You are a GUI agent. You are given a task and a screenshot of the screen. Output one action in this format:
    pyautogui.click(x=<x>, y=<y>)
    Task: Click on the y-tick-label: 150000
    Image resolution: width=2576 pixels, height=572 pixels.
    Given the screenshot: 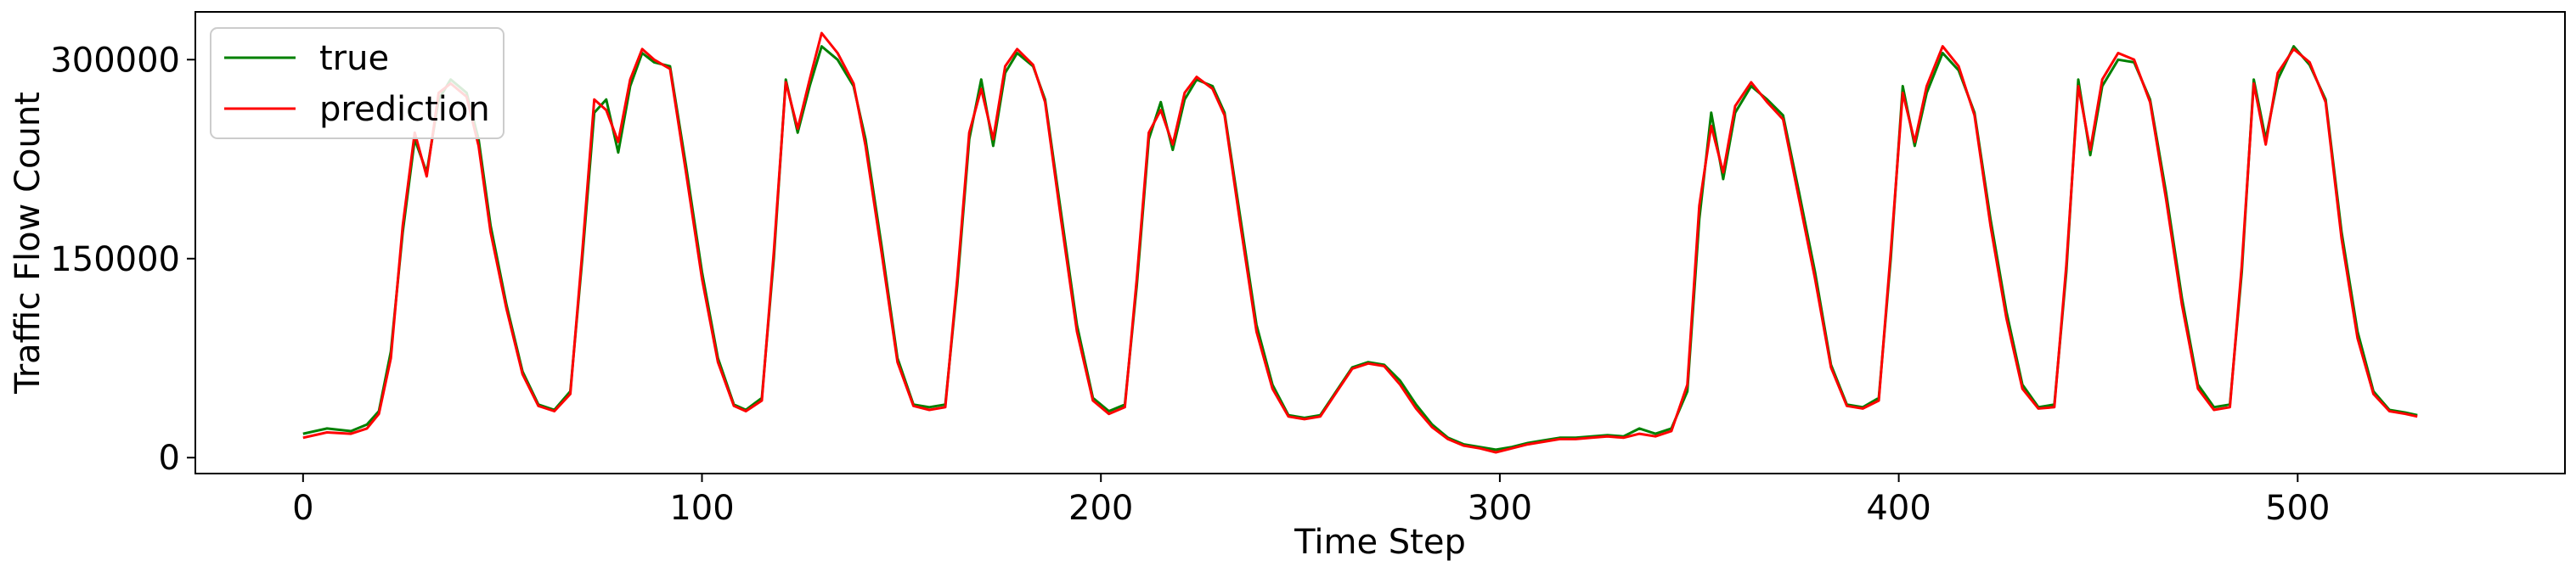 What is the action you would take?
    pyautogui.click(x=115, y=259)
    